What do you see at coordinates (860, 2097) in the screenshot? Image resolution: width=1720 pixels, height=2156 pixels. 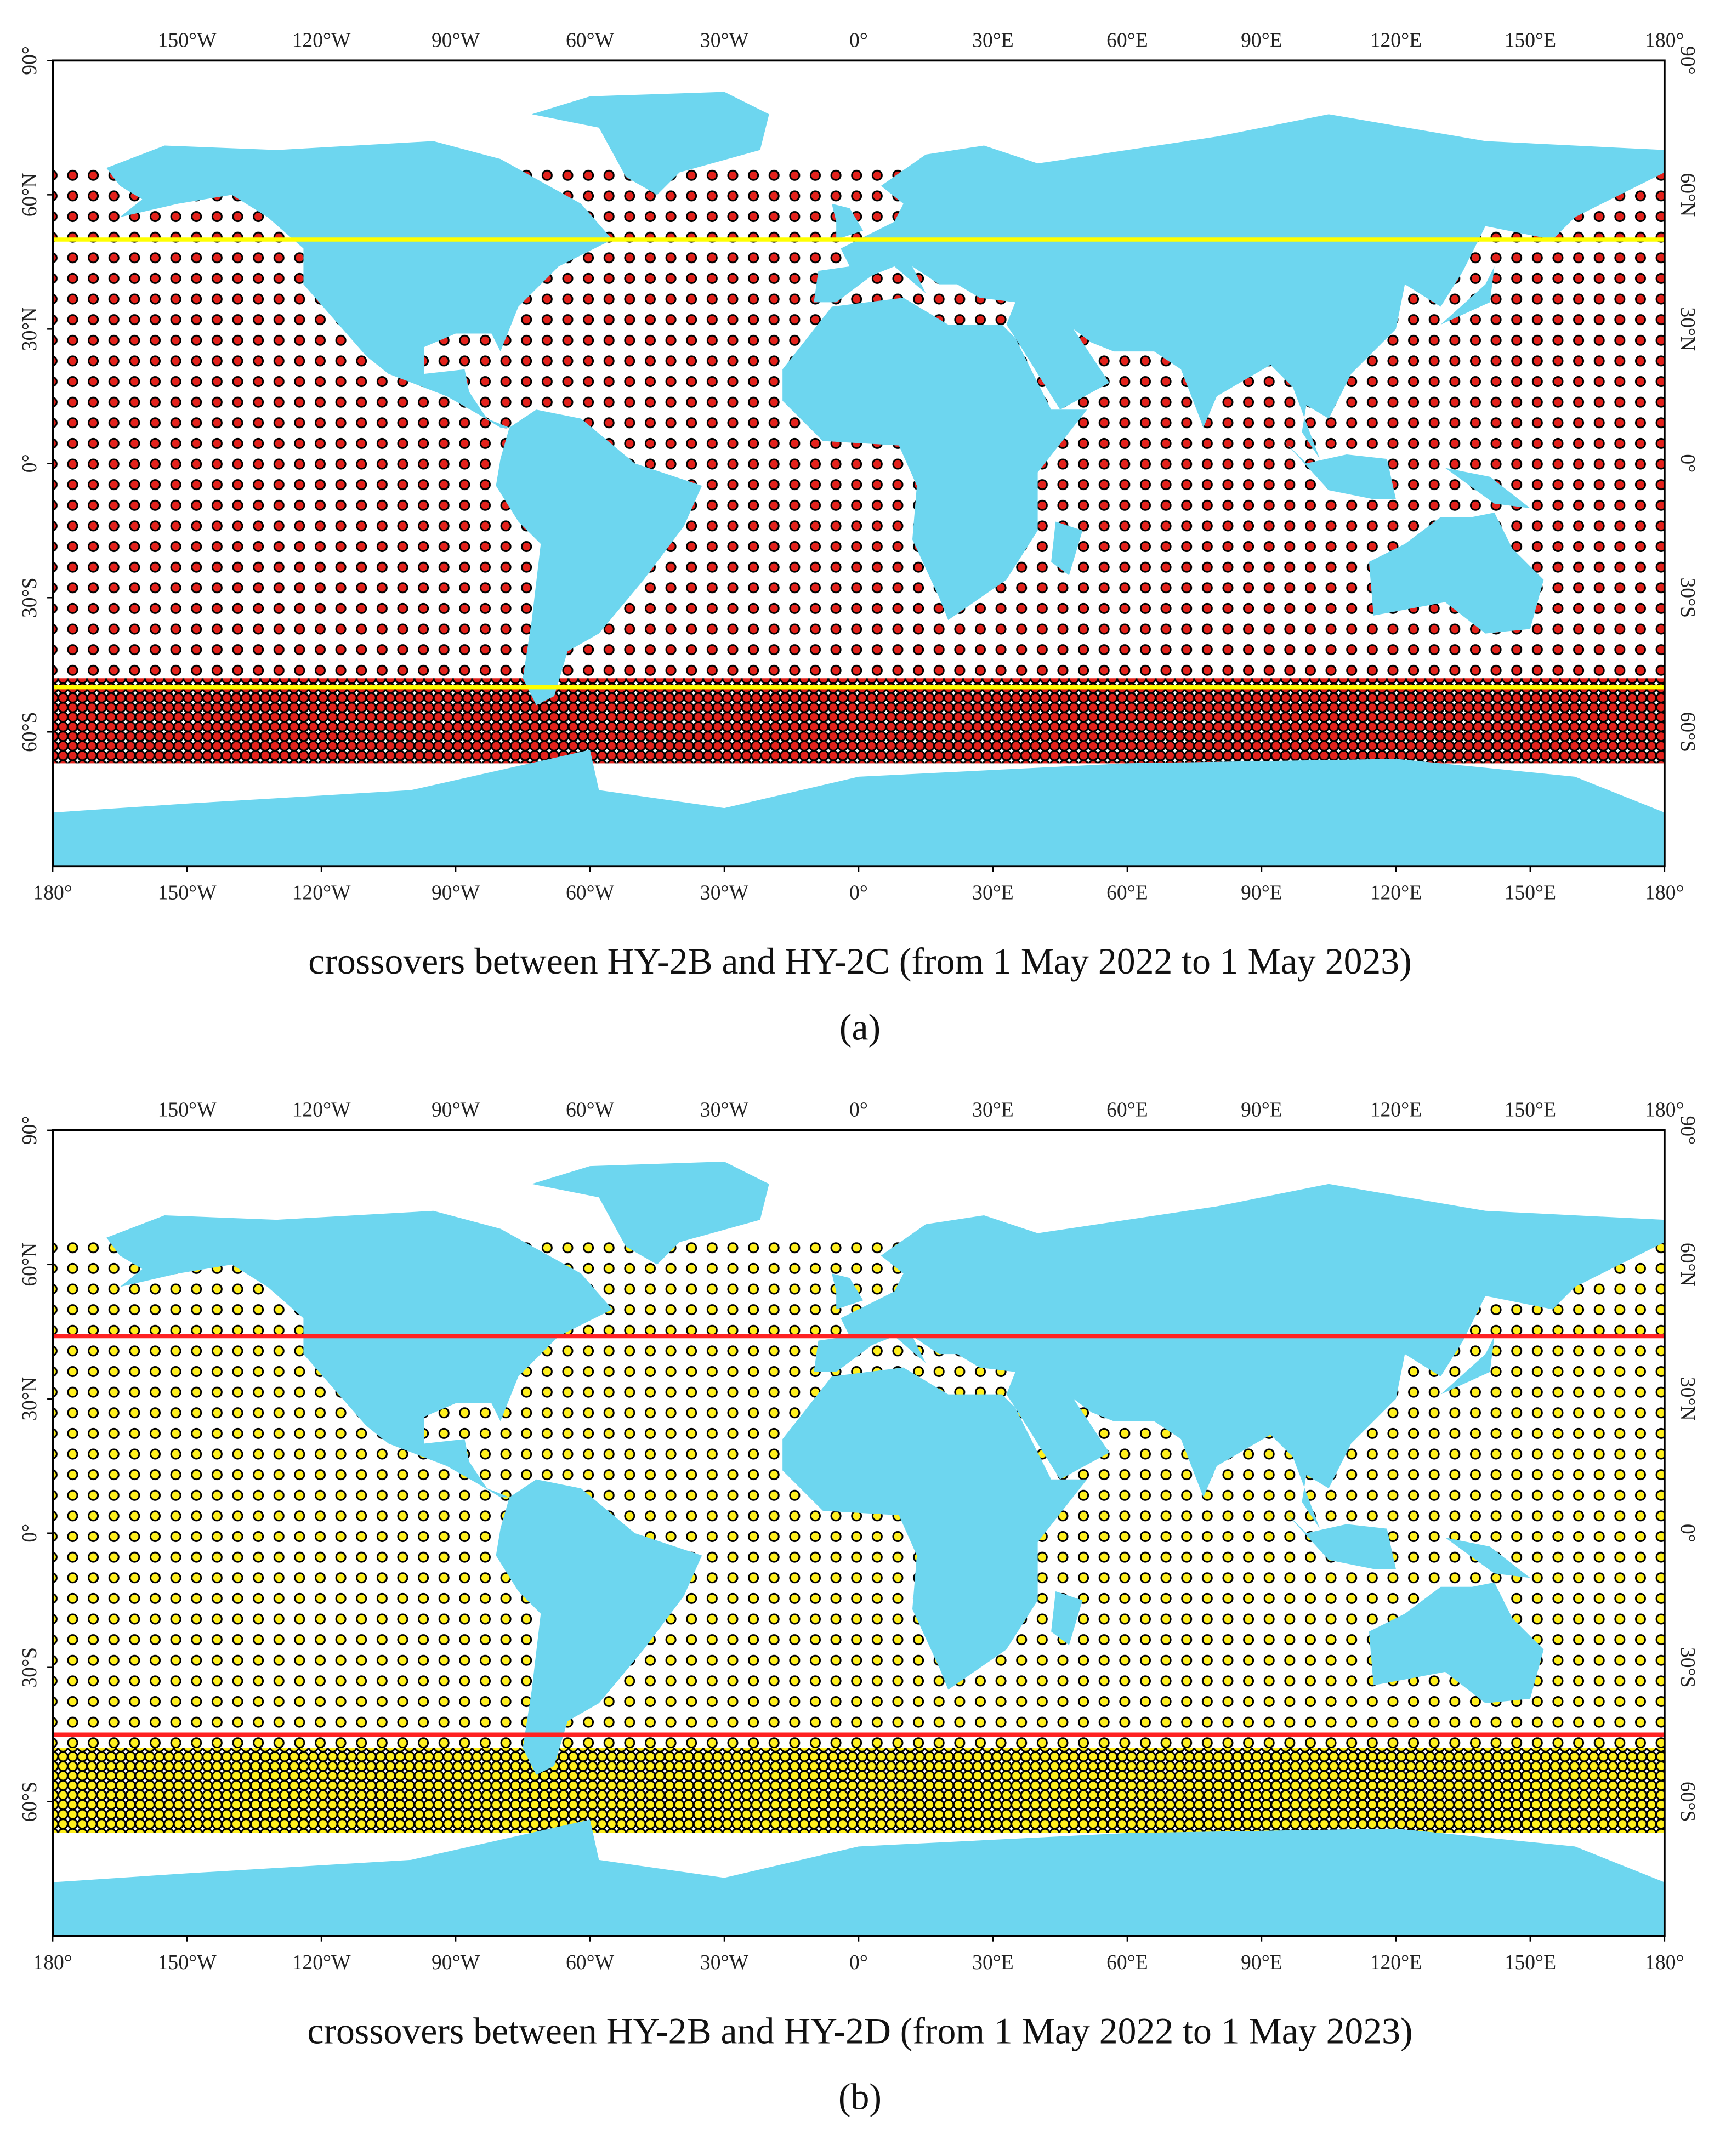 I see `panel-label: (b)` at bounding box center [860, 2097].